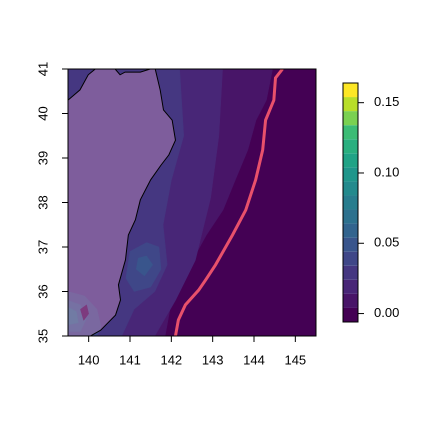 The height and width of the screenshot is (423, 423). What do you see at coordinates (386, 171) in the screenshot?
I see `colorbar-tick-label: 0.10` at bounding box center [386, 171].